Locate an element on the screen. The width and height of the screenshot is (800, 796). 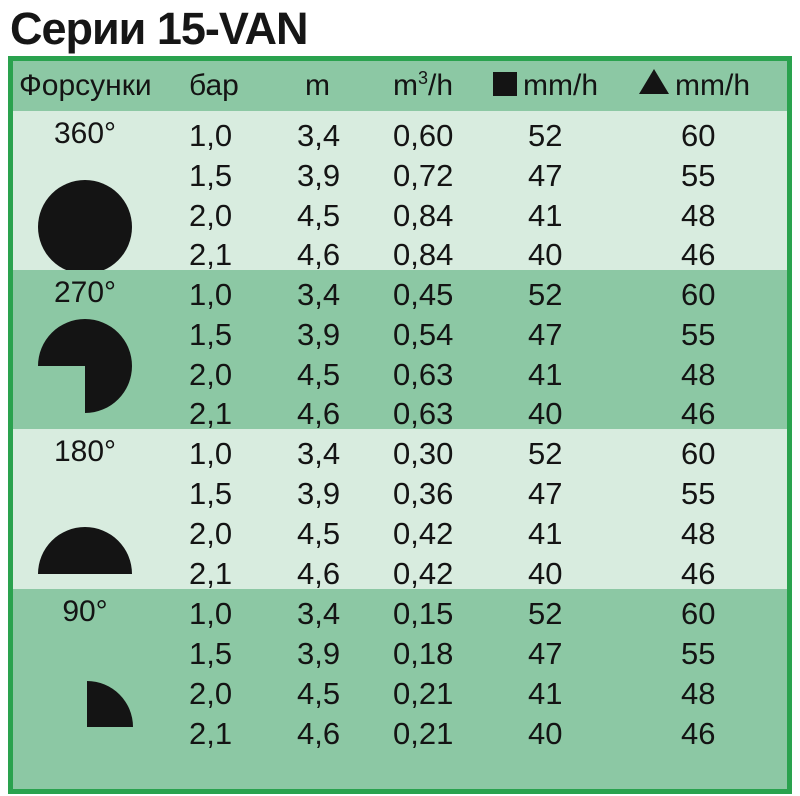
header-radius: m is located at coordinates (317, 85).